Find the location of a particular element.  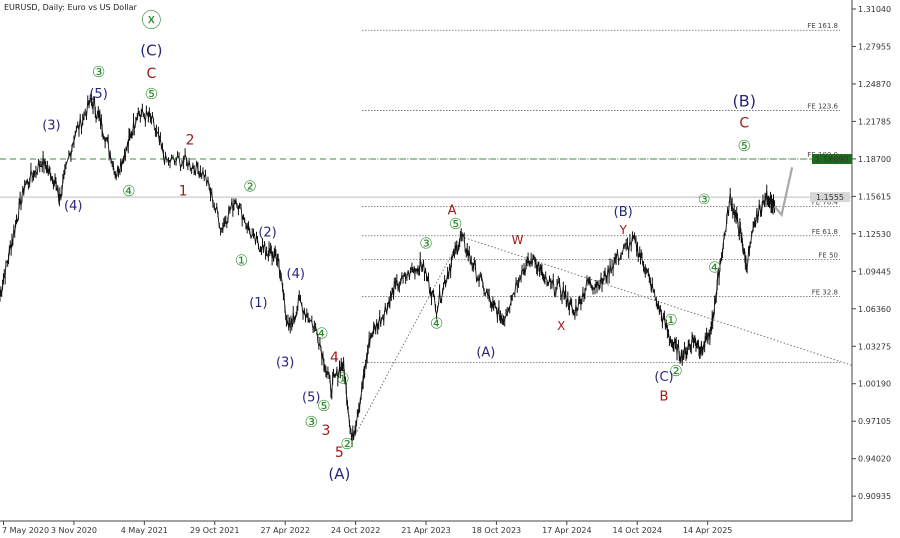

projection-path is located at coordinates (783, 192).